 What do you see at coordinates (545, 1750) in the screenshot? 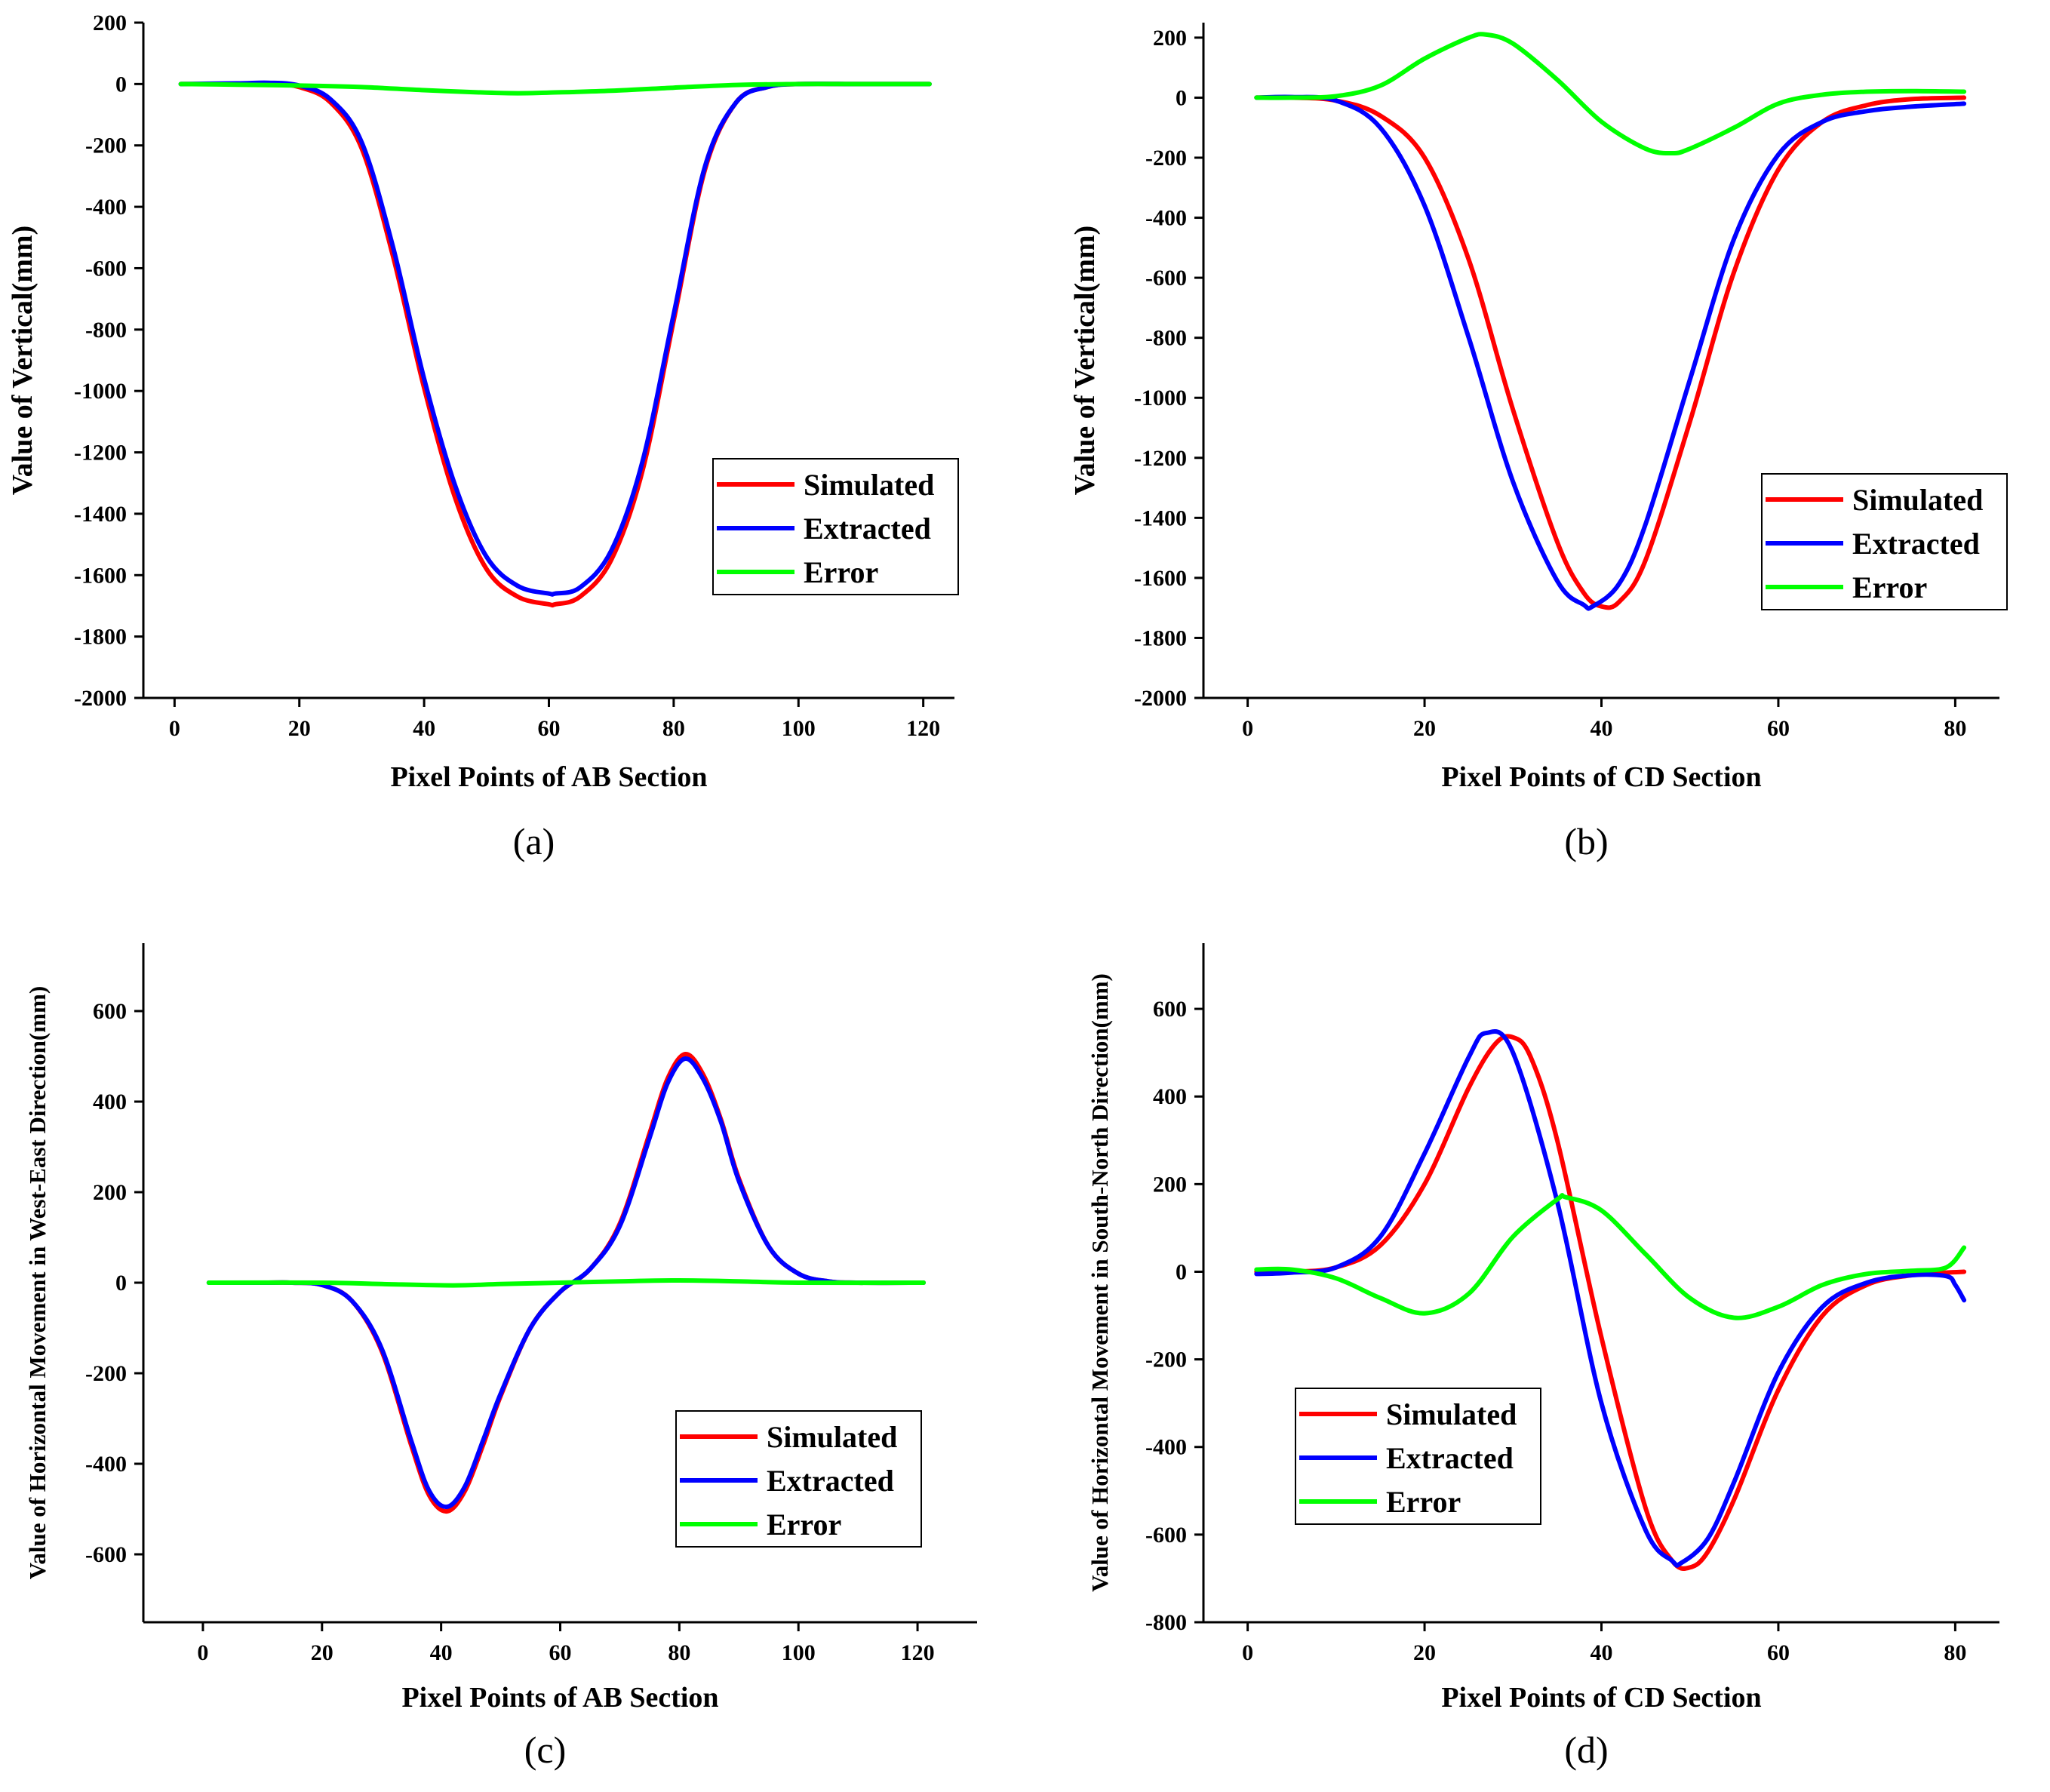
I see `panel-label: (c)` at bounding box center [545, 1750].